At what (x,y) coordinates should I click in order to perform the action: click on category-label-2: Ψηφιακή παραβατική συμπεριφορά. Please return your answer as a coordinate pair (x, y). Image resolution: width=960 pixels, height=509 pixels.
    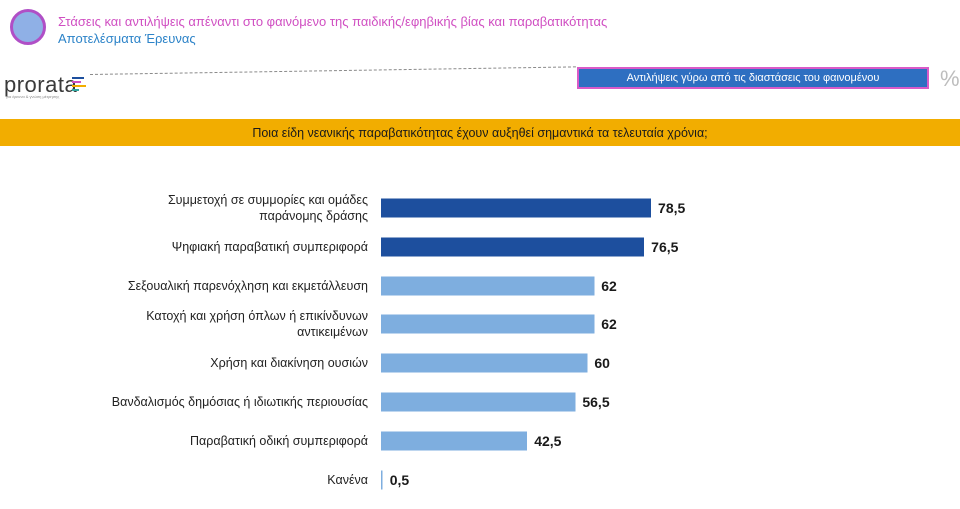
    Looking at the image, I should click on (218, 247).